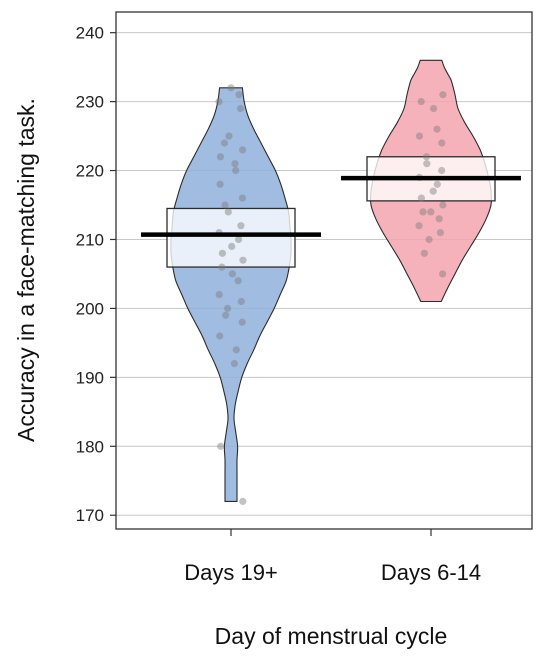 The height and width of the screenshot is (657, 543). I want to click on y-axis-ticks: 170 180 190 200 210 220 230 240, so click(96, 274).